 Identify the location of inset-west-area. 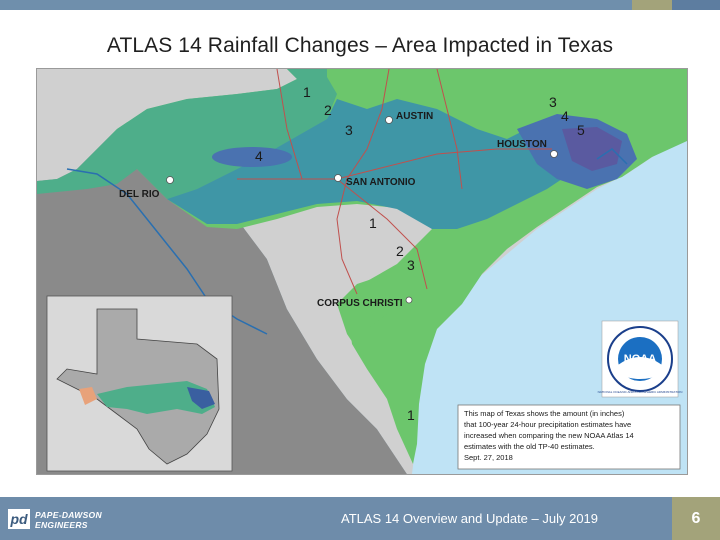
(88, 396).